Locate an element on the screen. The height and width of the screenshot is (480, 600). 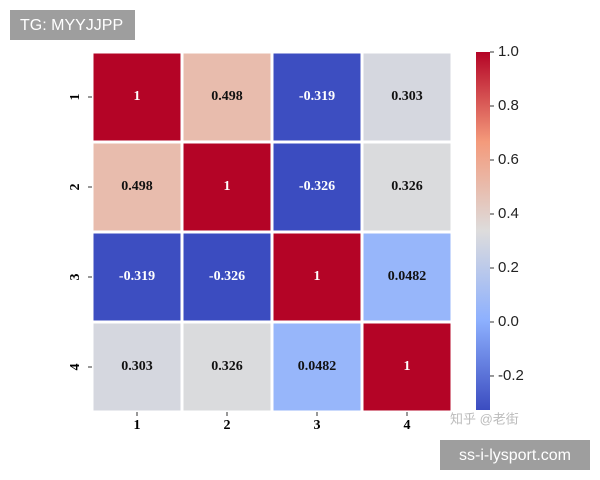
y-tick-label: 4 is located at coordinates (75, 367).